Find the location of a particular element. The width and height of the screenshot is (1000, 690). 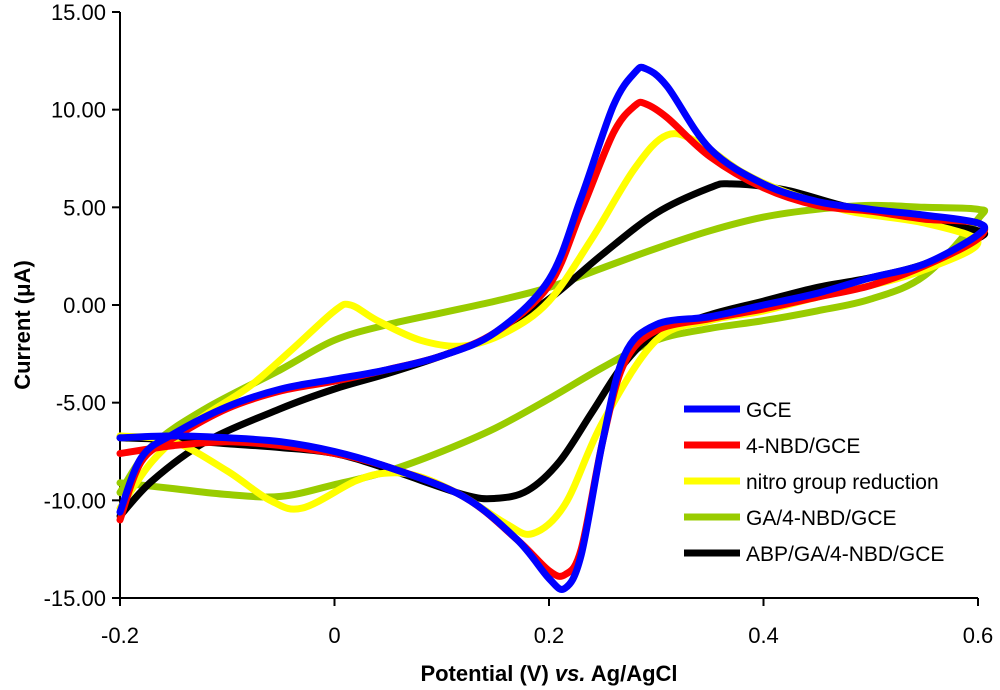

x-tick-label: 0 is located at coordinates (334, 635).